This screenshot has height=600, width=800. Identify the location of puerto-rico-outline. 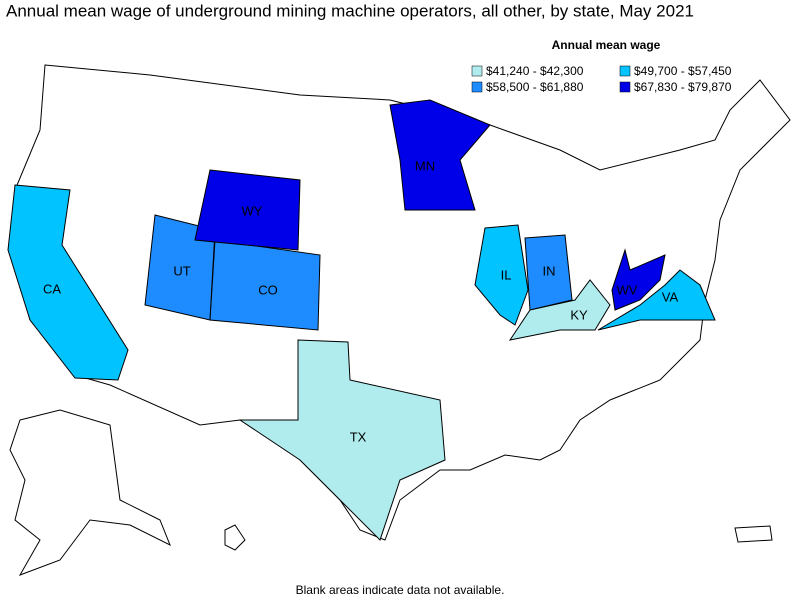
(753, 534).